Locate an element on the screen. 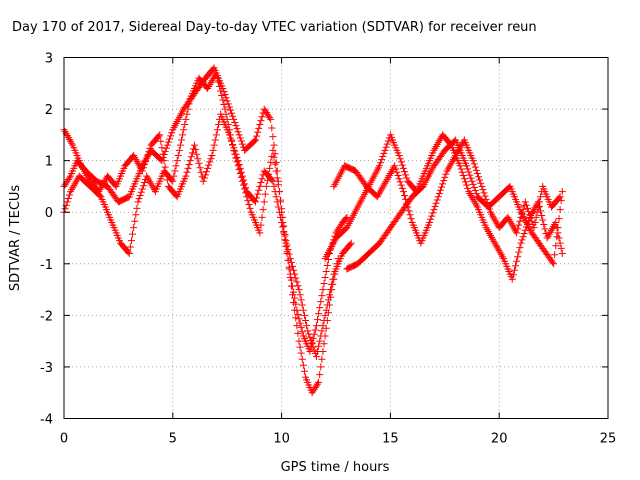  y-tick-label: -2 is located at coordinates (46, 316).